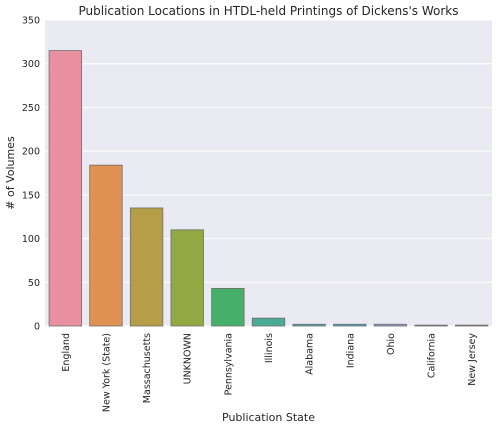 Image resolution: width=498 pixels, height=431 pixels. What do you see at coordinates (106, 245) in the screenshot?
I see `bar-new-york-state` at bounding box center [106, 245].